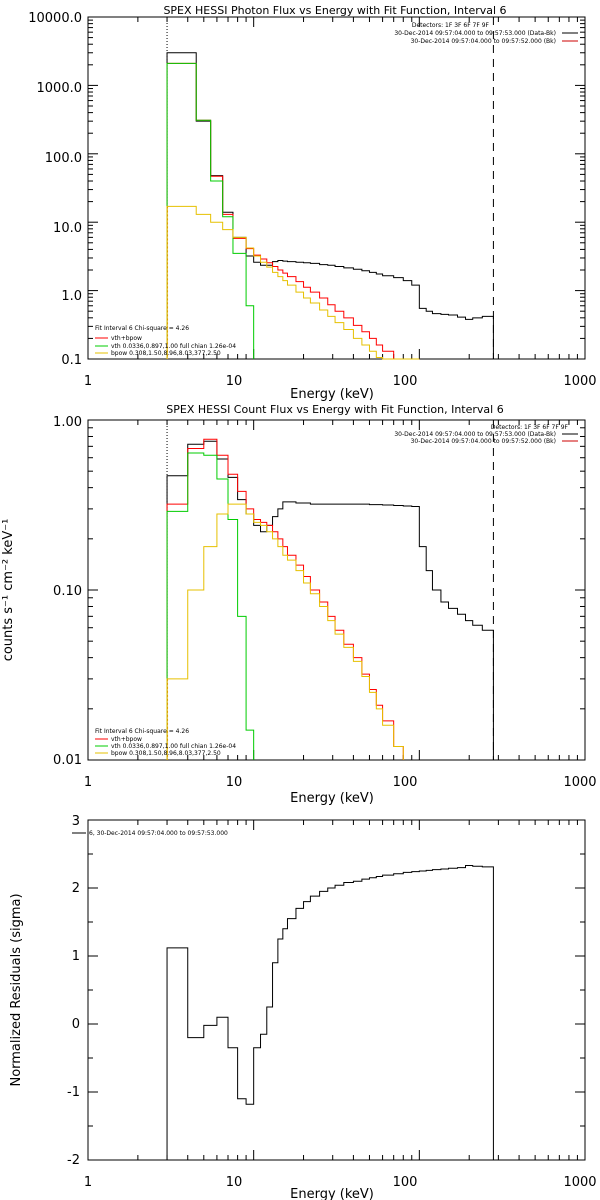  Describe the element at coordinates (67, 591) in the screenshot. I see `y-tick-label: 0.10` at that location.